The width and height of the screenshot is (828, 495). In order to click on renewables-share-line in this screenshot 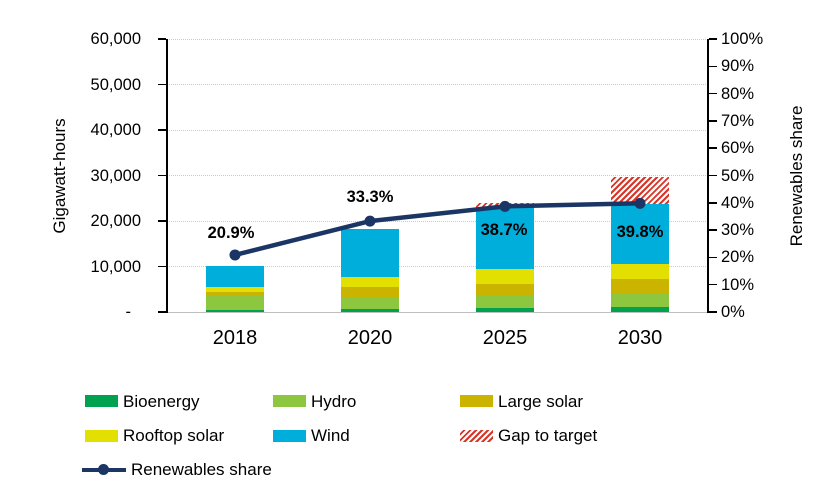, I will do `click(437, 229)`.